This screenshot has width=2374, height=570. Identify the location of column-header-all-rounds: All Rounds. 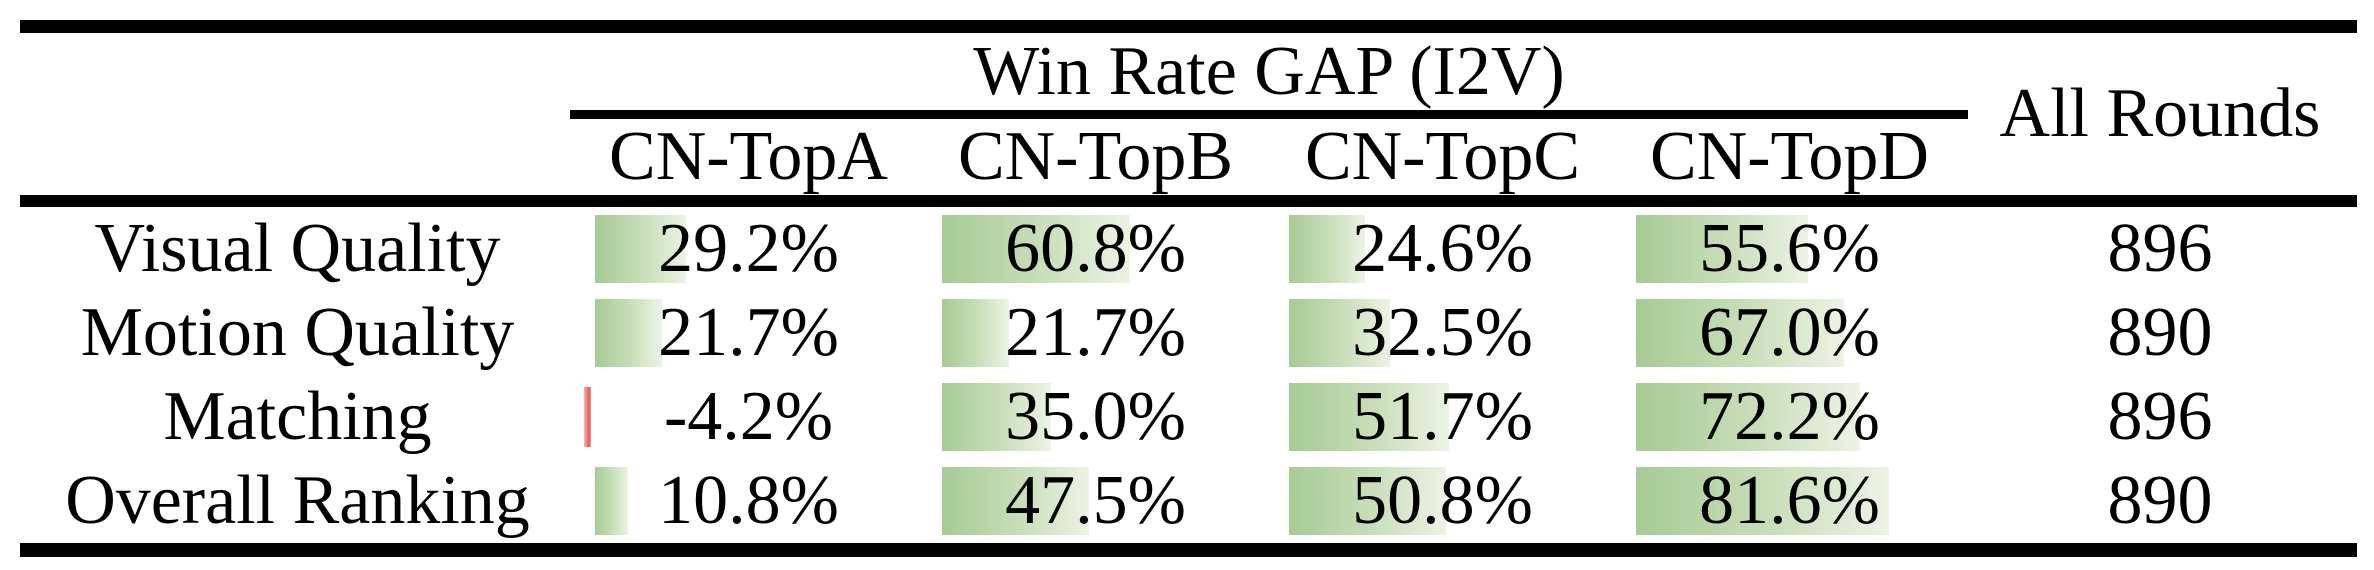
(2160, 113).